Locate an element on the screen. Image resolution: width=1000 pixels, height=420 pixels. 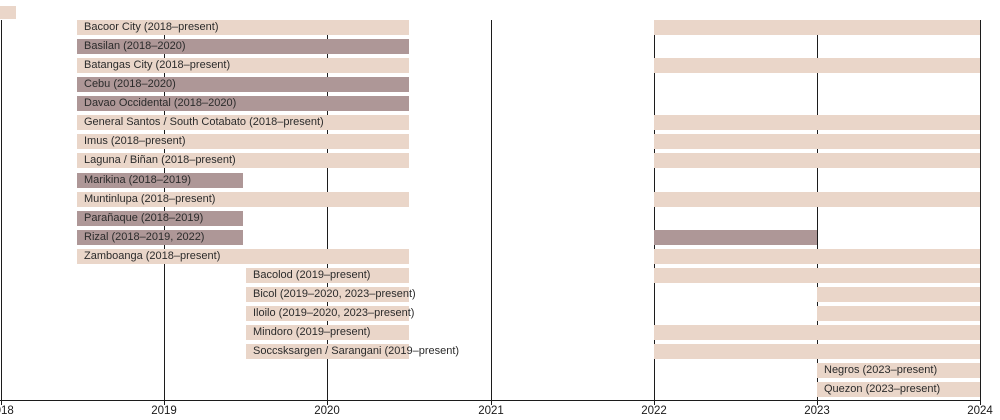
row-label: Quezon (2023–present) is located at coordinates (882, 389).